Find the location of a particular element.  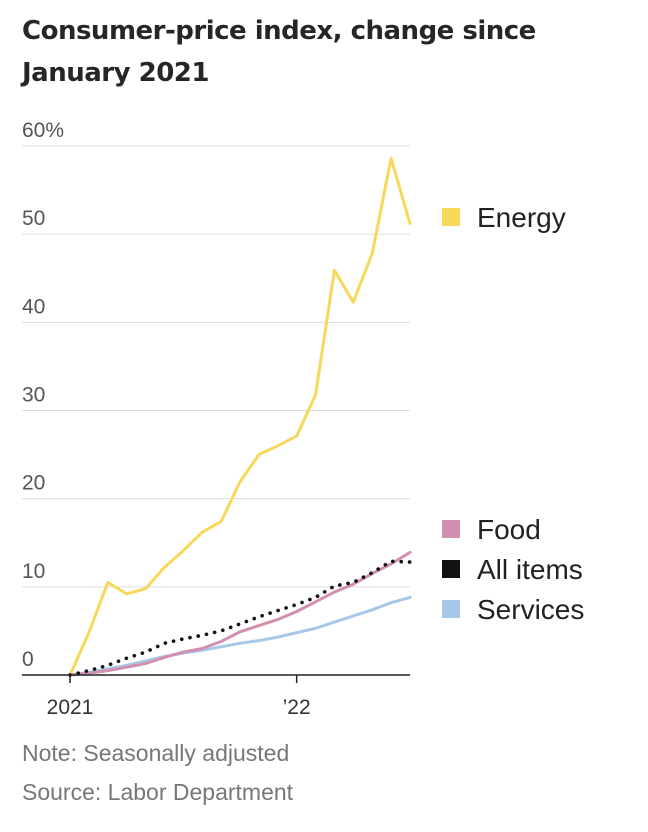

legend-label-services: Services is located at coordinates (530, 609).